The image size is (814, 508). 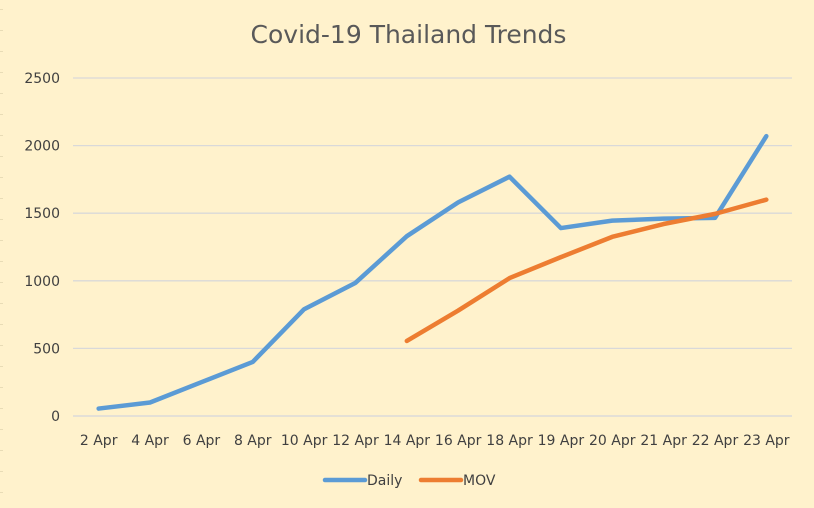 What do you see at coordinates (355, 441) in the screenshot?
I see `x-tick-label: 12 Apr` at bounding box center [355, 441].